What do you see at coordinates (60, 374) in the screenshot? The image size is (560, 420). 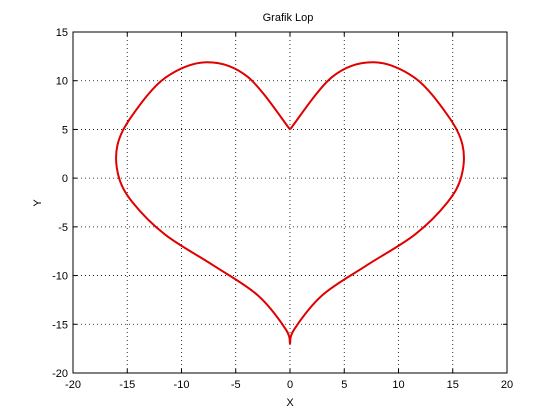 I see `y-tick-label: -20` at bounding box center [60, 374].